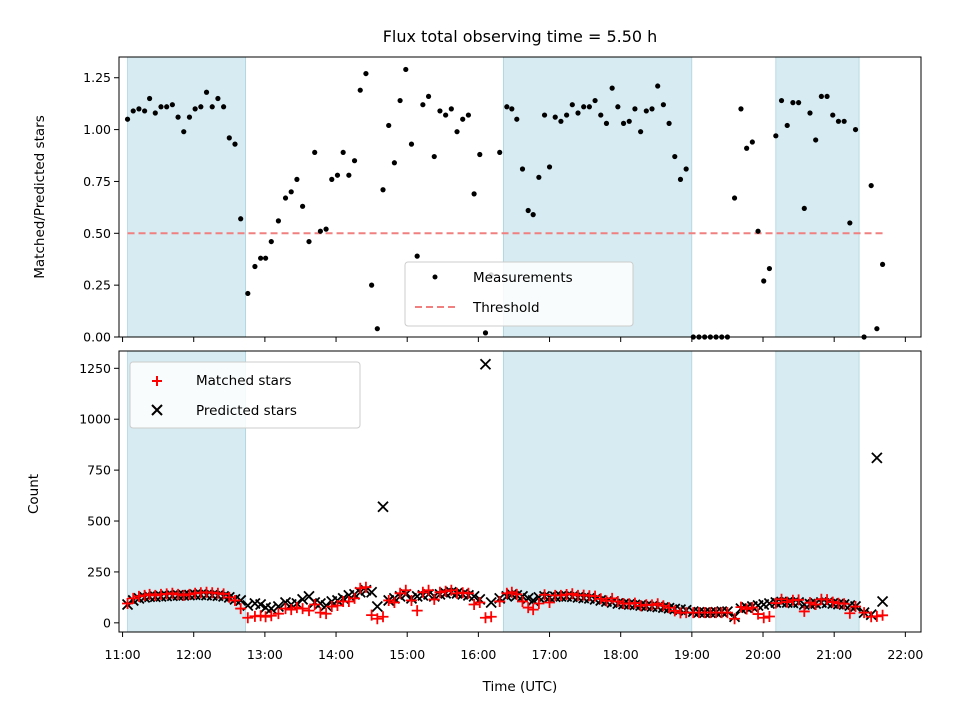 The image size is (960, 720). I want to click on legend-label-threshold: Threshold, so click(506, 308).